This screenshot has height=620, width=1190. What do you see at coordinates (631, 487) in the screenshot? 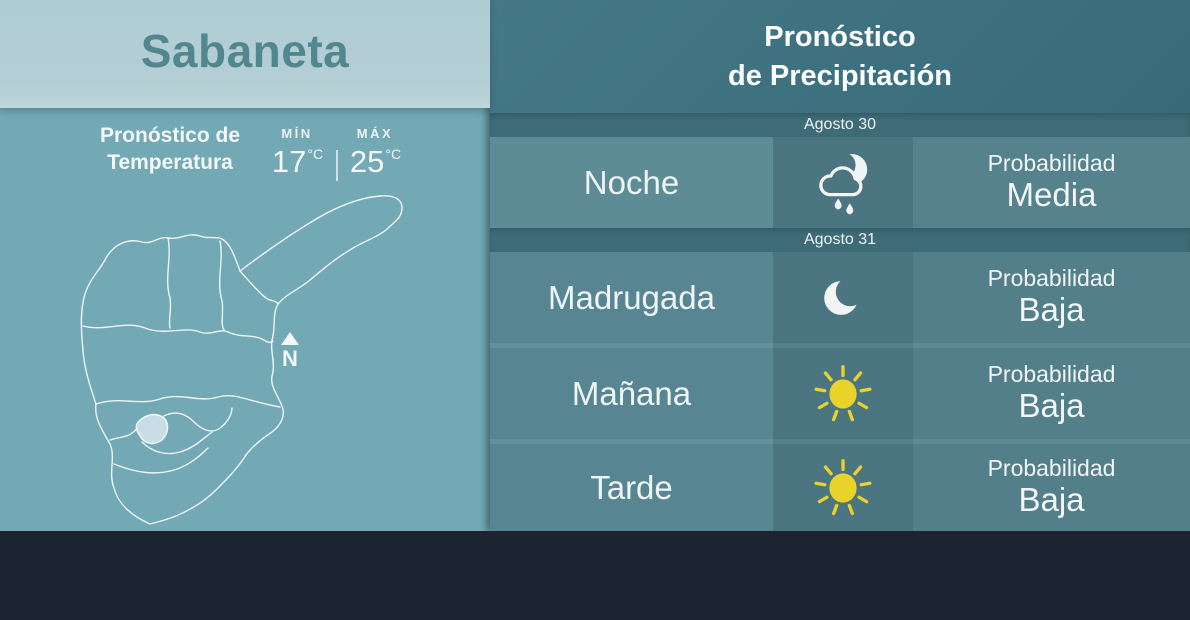
I see `period-label: Tarde` at bounding box center [631, 487].